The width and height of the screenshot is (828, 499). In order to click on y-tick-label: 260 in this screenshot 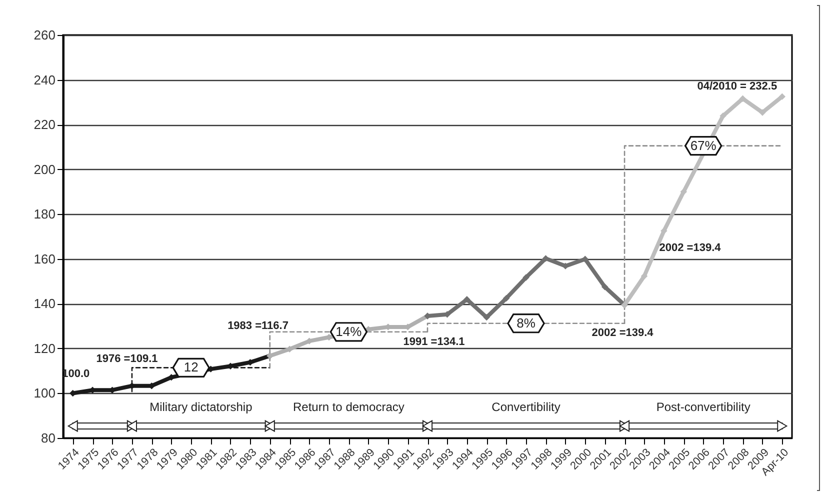, I will do `click(45, 35)`.